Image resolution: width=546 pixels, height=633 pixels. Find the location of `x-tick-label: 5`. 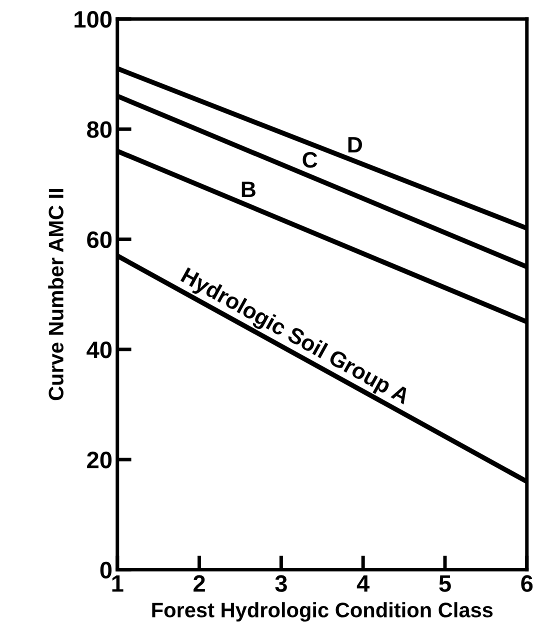

x-tick-label: 5 is located at coordinates (445, 583).